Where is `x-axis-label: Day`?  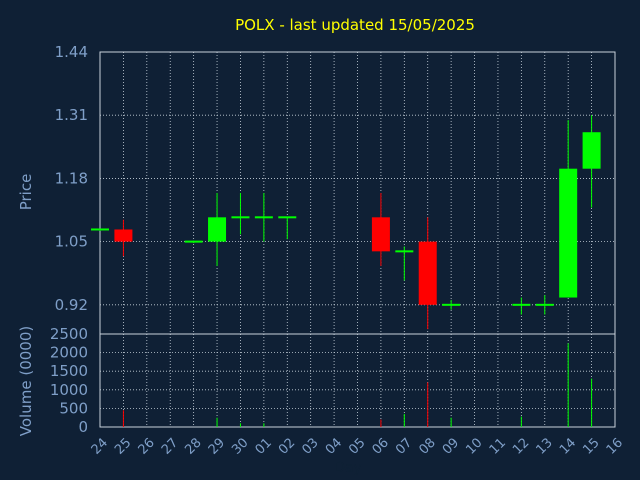
x-axis-label: Day is located at coordinates (348, 468).